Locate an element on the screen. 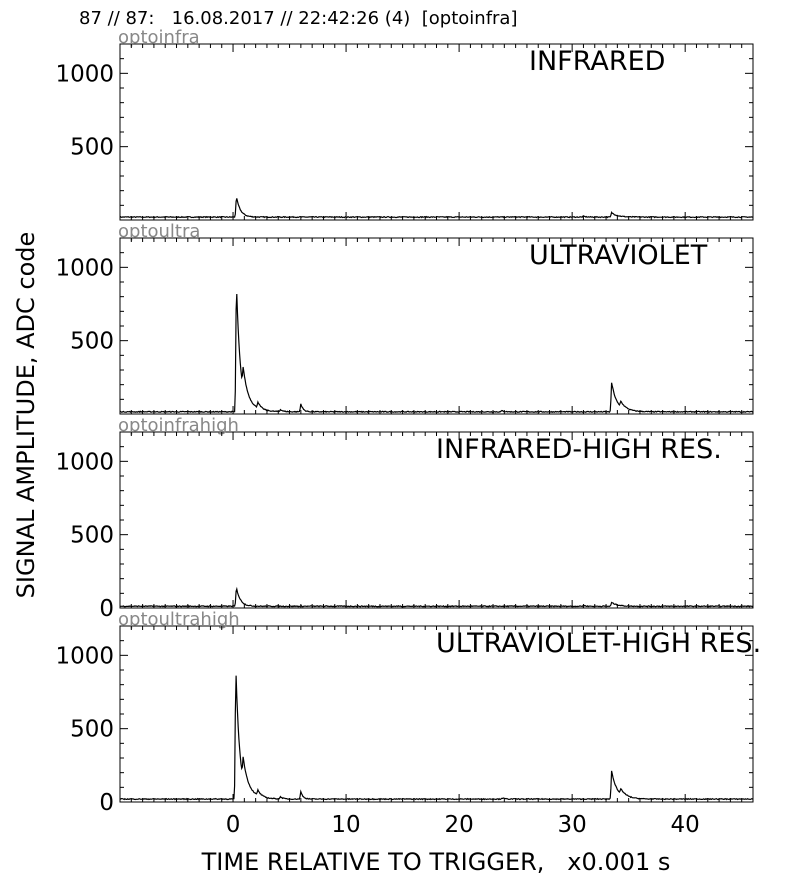 The image size is (792, 882). x-tick-label: 40 is located at coordinates (685, 825).